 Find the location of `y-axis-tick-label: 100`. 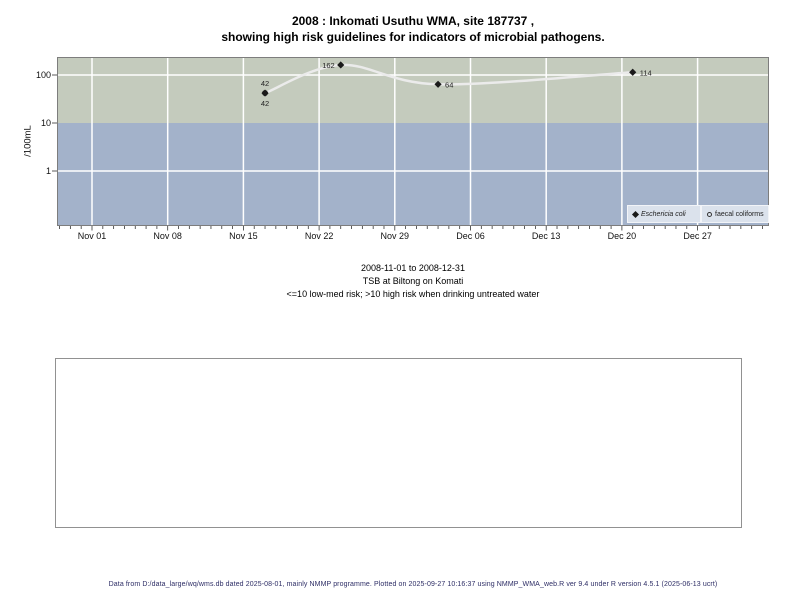

y-axis-tick-label: 100 is located at coordinates (43, 75).